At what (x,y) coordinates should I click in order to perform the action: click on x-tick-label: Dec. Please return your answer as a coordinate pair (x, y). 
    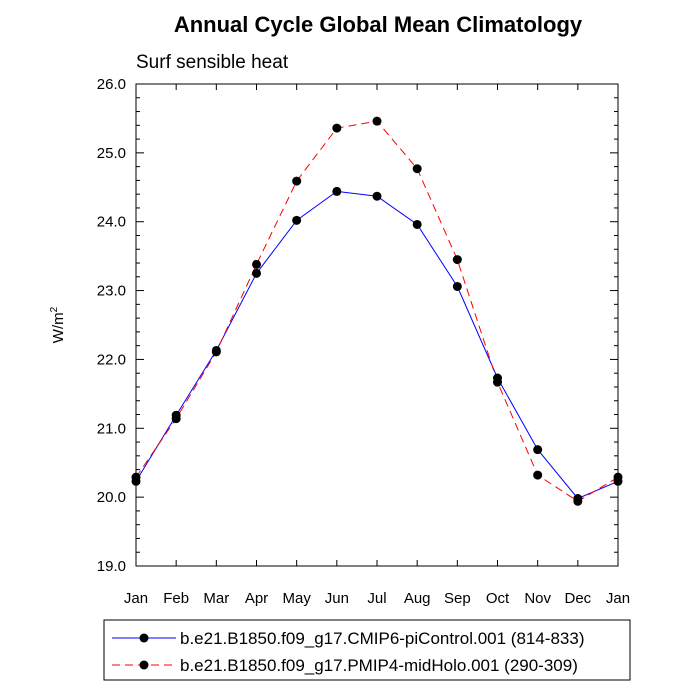
    Looking at the image, I should click on (577, 598).